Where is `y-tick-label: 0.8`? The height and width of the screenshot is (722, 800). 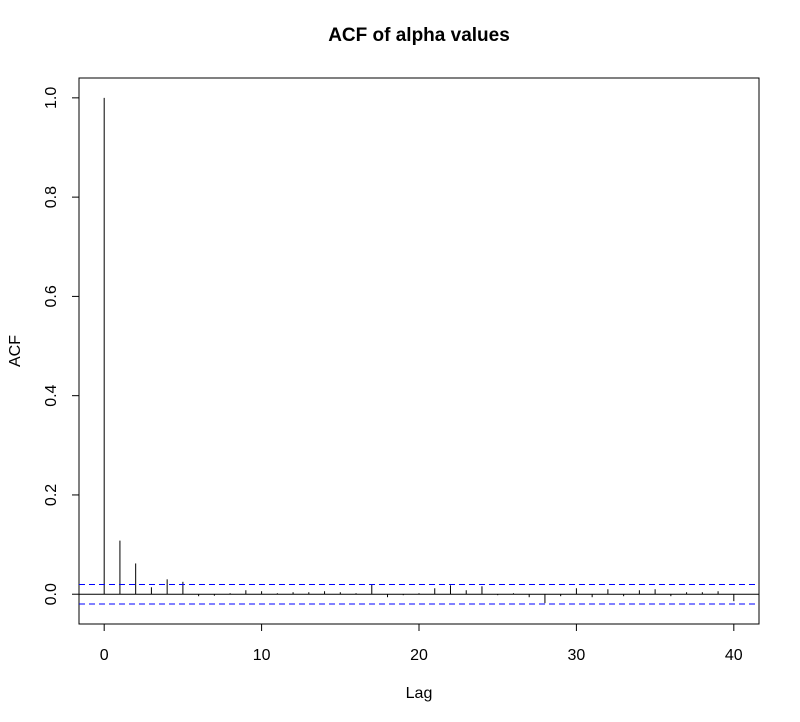
y-tick-label: 0.8 is located at coordinates (51, 197).